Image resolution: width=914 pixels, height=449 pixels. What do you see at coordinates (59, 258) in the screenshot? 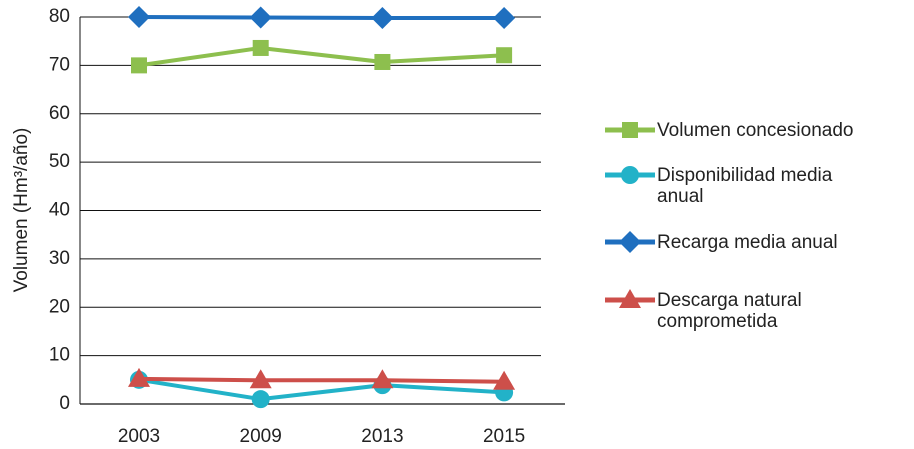
I see `y-tick-label: 30` at bounding box center [59, 258].